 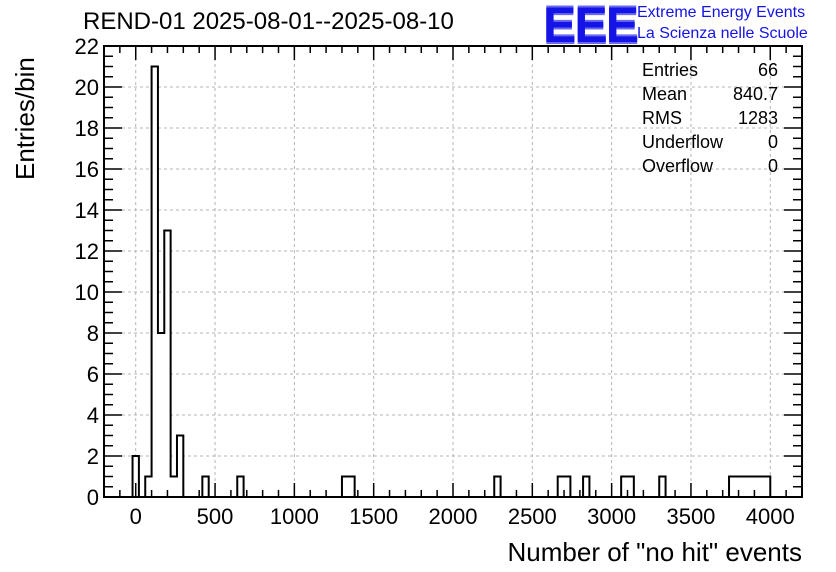 I want to click on stats-mean-value: 840.7, so click(x=755, y=94).